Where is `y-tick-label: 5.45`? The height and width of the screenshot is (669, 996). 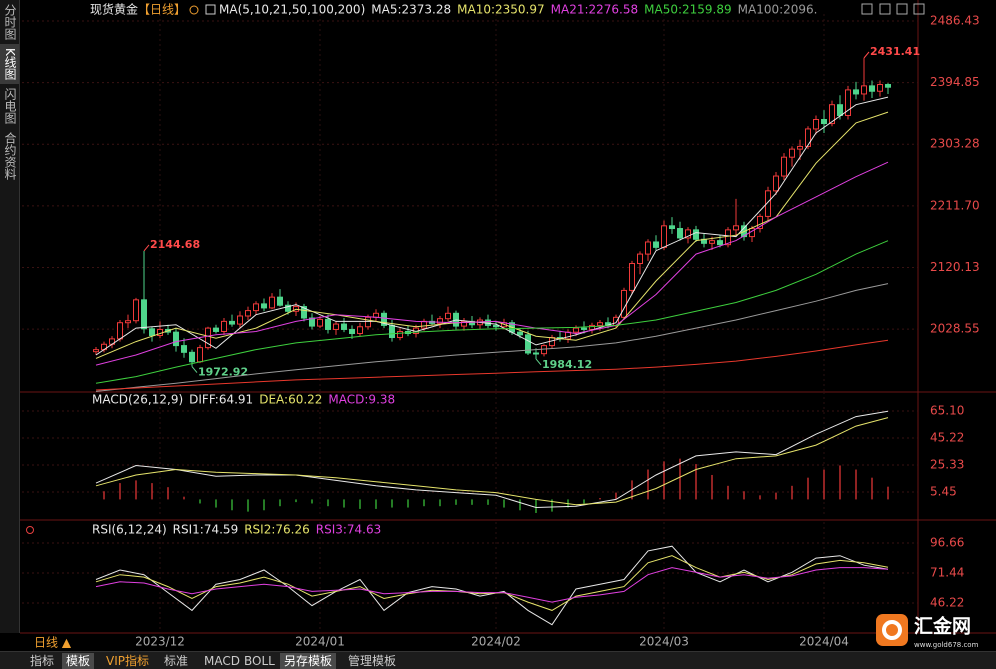 y-tick-label: 5.45 is located at coordinates (943, 492).